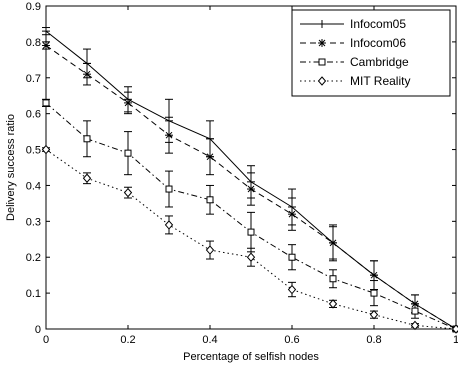  Describe the element at coordinates (11, 167) in the screenshot. I see `y-axis-title: Delivery success ratio` at that location.